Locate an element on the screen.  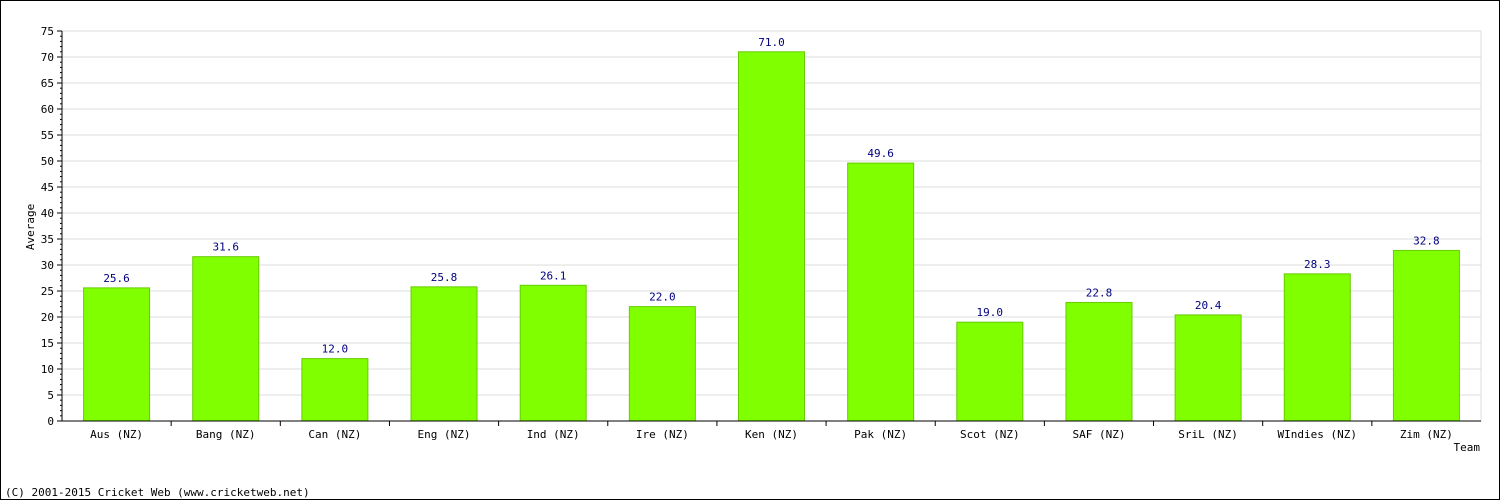
y-tick-label: 30 is located at coordinates (47, 265).